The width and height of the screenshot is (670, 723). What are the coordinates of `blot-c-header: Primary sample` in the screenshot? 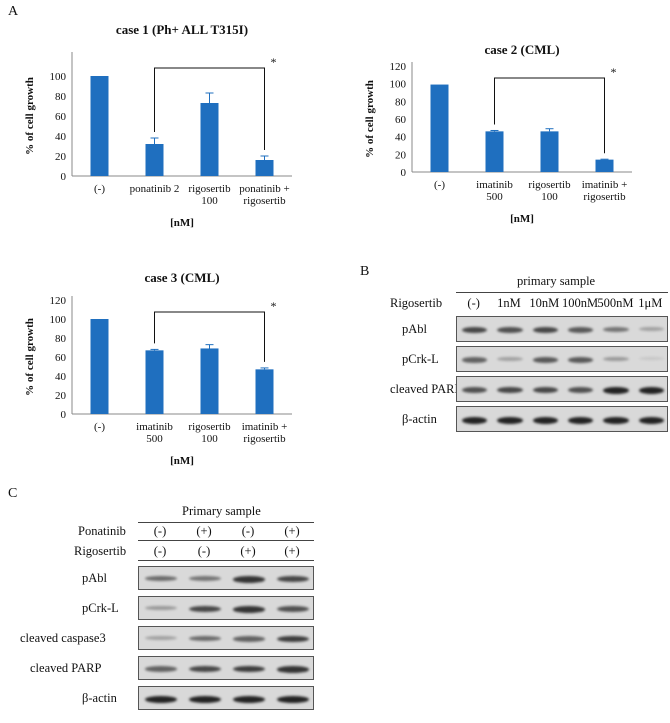 It's located at (221, 511).